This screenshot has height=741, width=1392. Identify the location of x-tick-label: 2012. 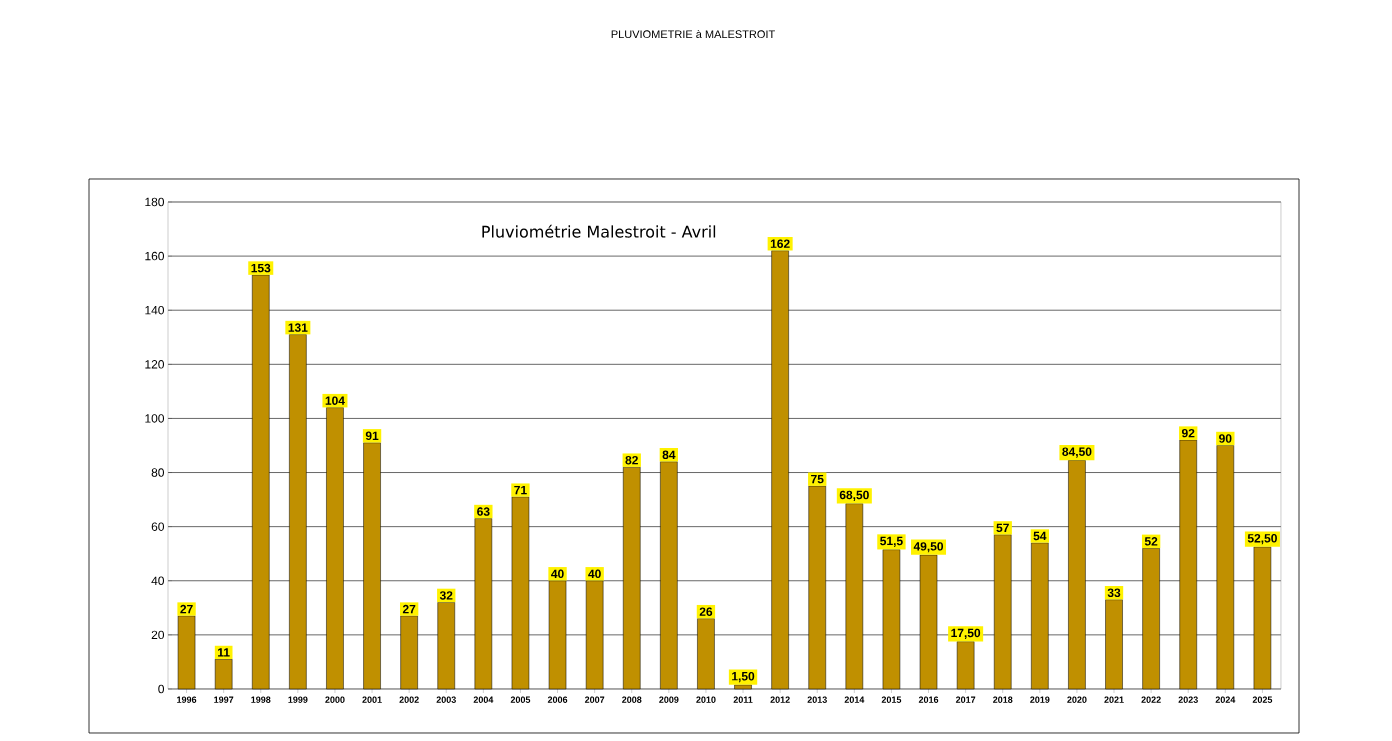
(780, 699).